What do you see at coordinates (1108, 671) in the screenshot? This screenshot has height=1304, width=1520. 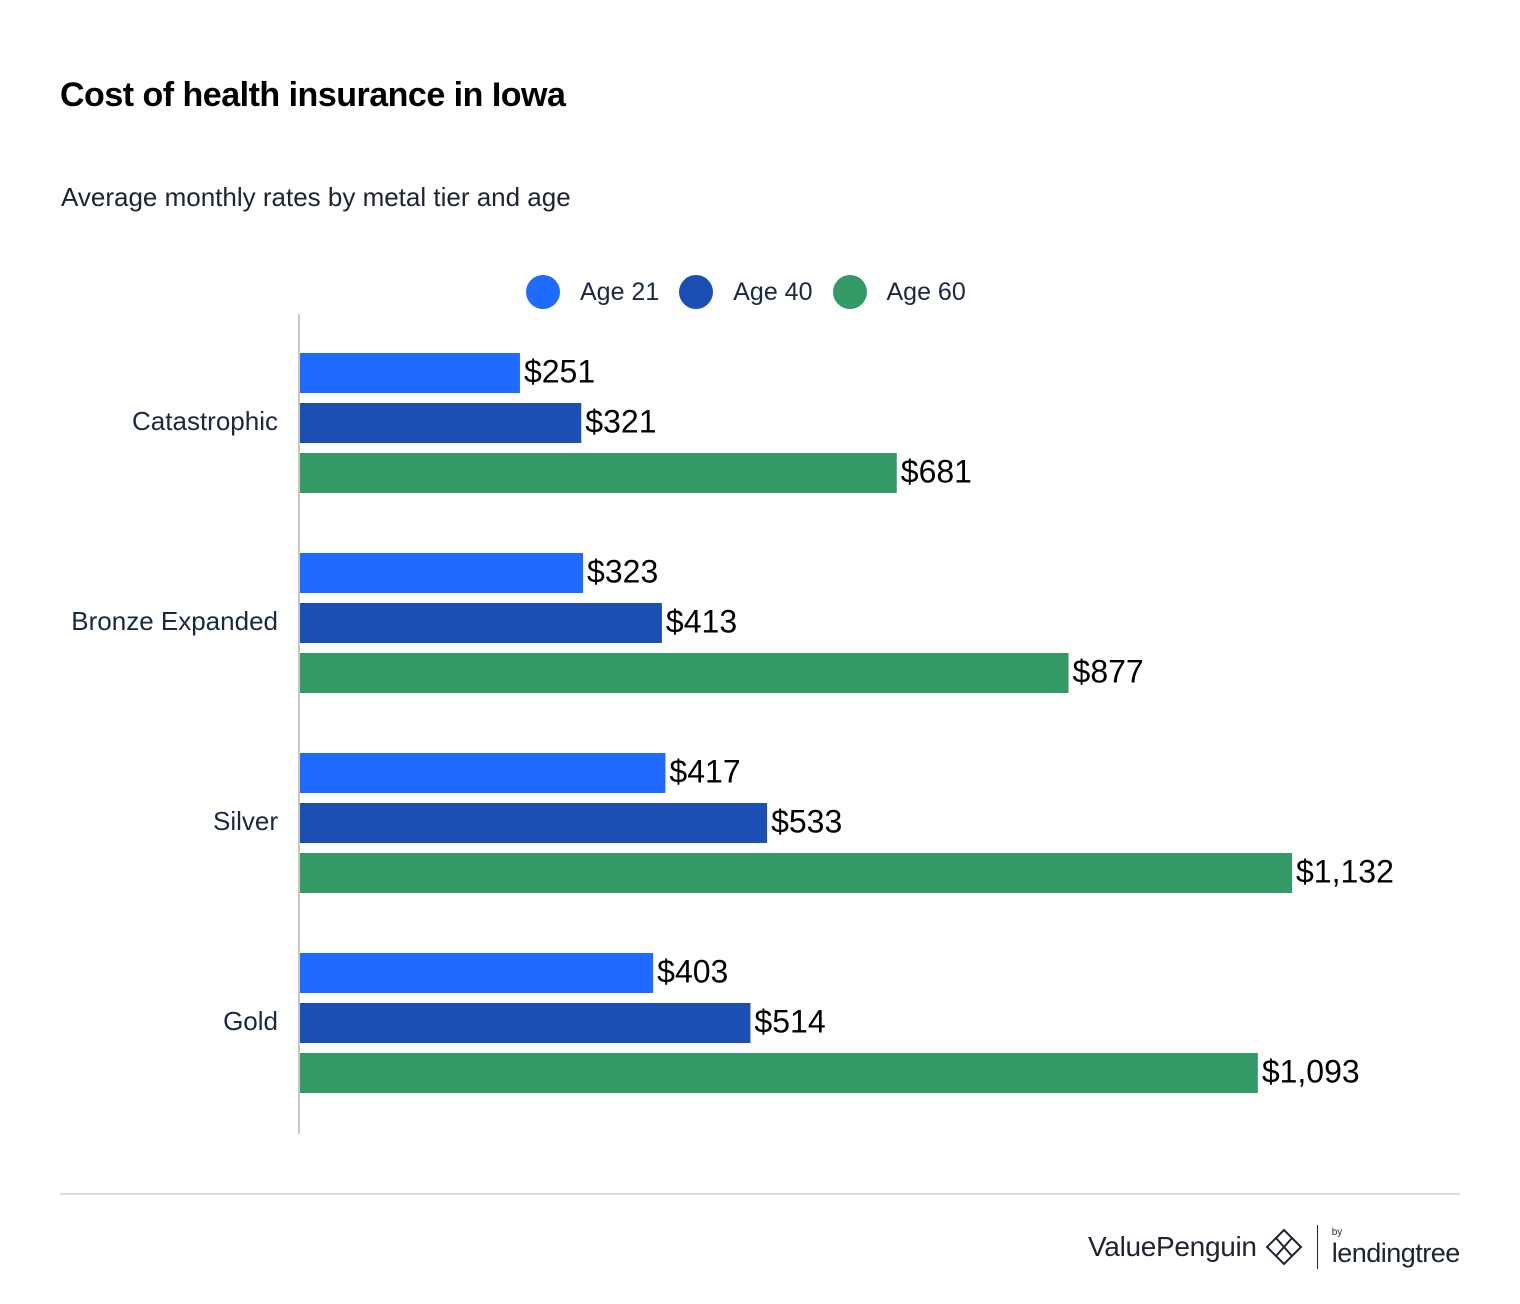 I see `bar-value-label: $877` at bounding box center [1108, 671].